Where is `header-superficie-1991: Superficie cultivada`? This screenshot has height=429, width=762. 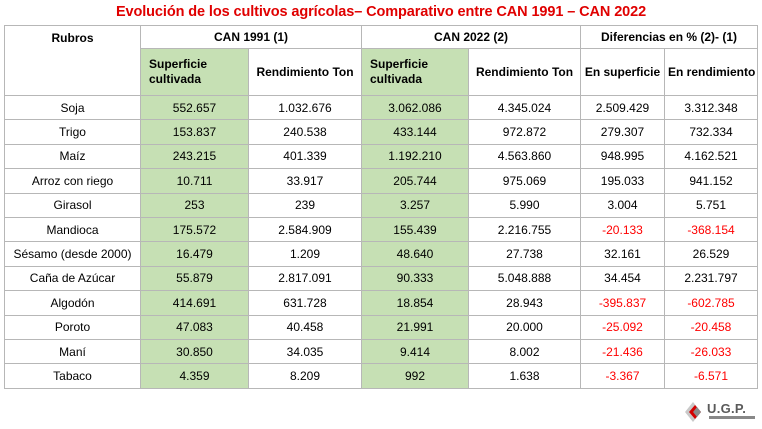 header-superficie-1991: Superficie cultivada is located at coordinates (194, 72).